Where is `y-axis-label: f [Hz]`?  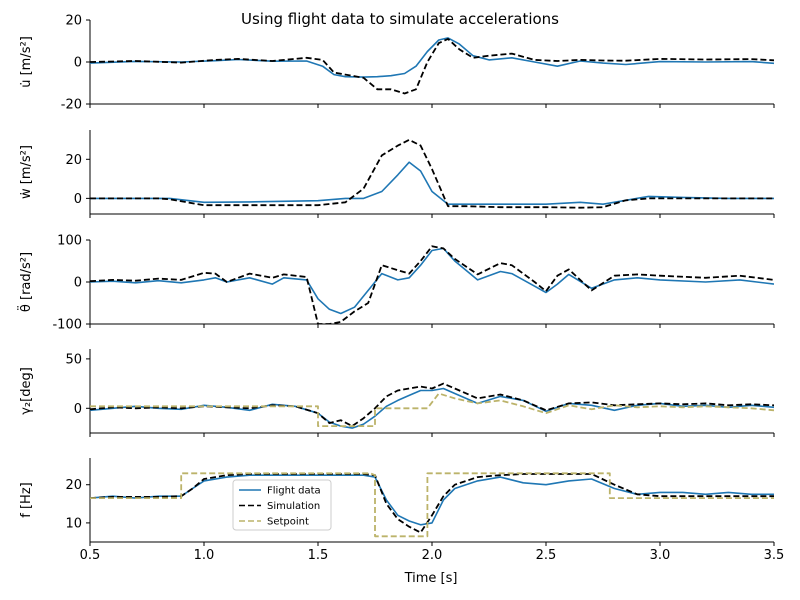
y-axis-label: f [Hz] is located at coordinates (26, 499).